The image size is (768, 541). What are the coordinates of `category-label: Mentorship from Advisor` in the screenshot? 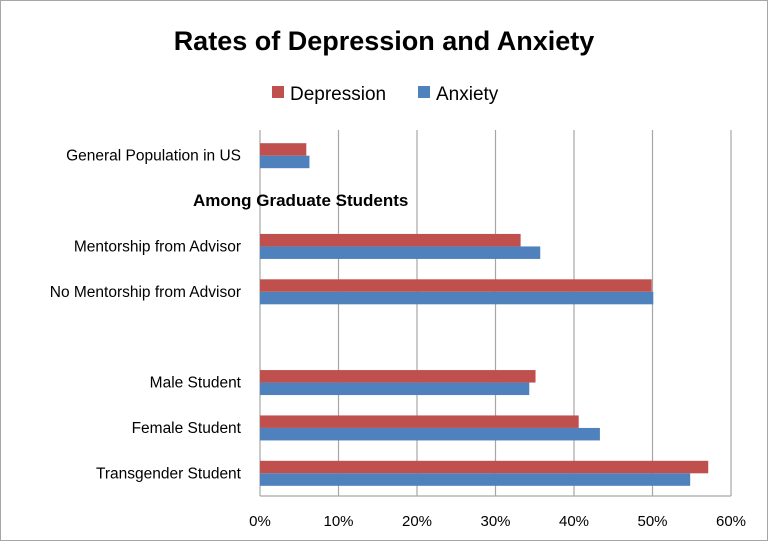 It's located at (157, 246).